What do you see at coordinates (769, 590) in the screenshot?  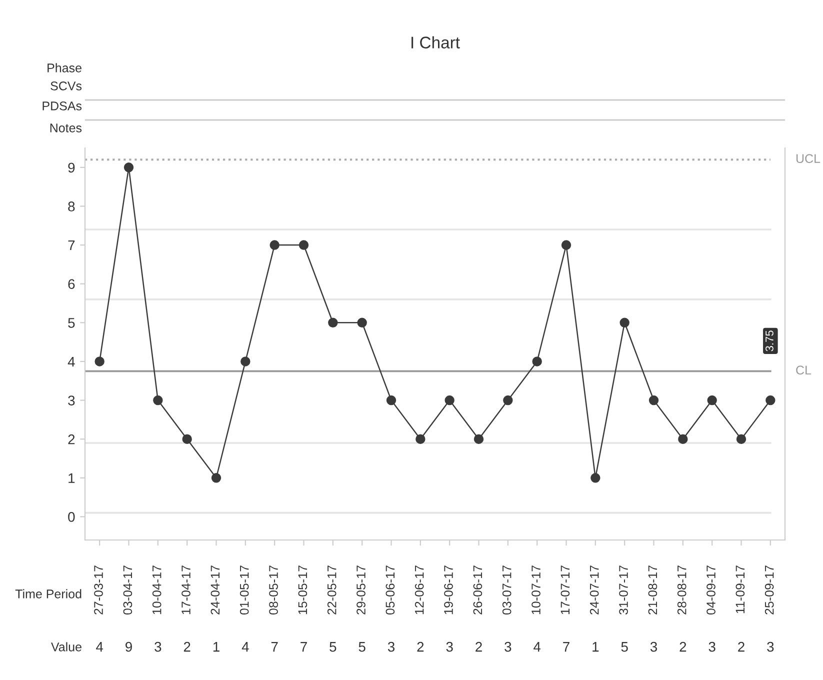 I see `x-tick-label: 25-09-17` at bounding box center [769, 590].